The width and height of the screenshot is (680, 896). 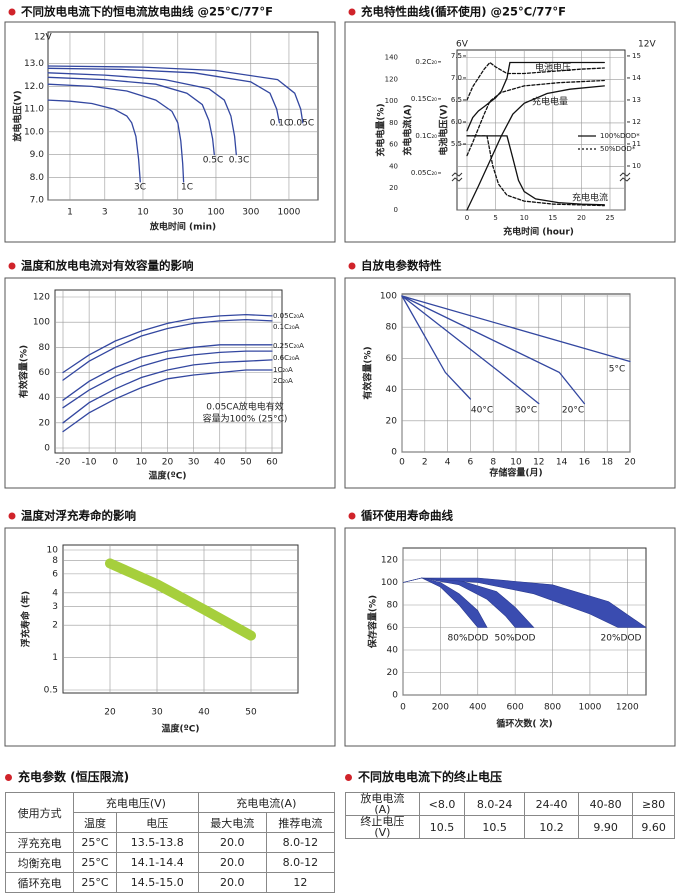 What do you see at coordinates (37, 178) in the screenshot?
I see `y-tick-label: 8.0` at bounding box center [37, 178].